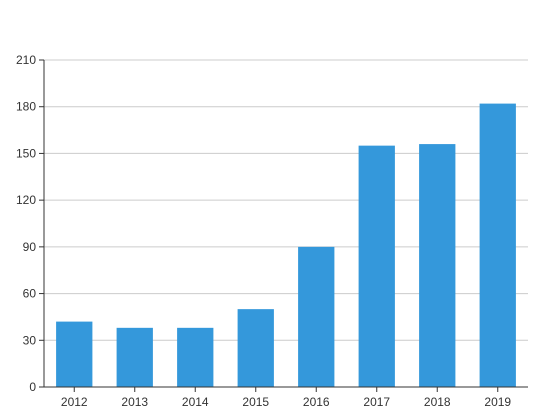 The image size is (550, 420). Describe the element at coordinates (30, 247) in the screenshot. I see `y-tick-label: 90` at that location.